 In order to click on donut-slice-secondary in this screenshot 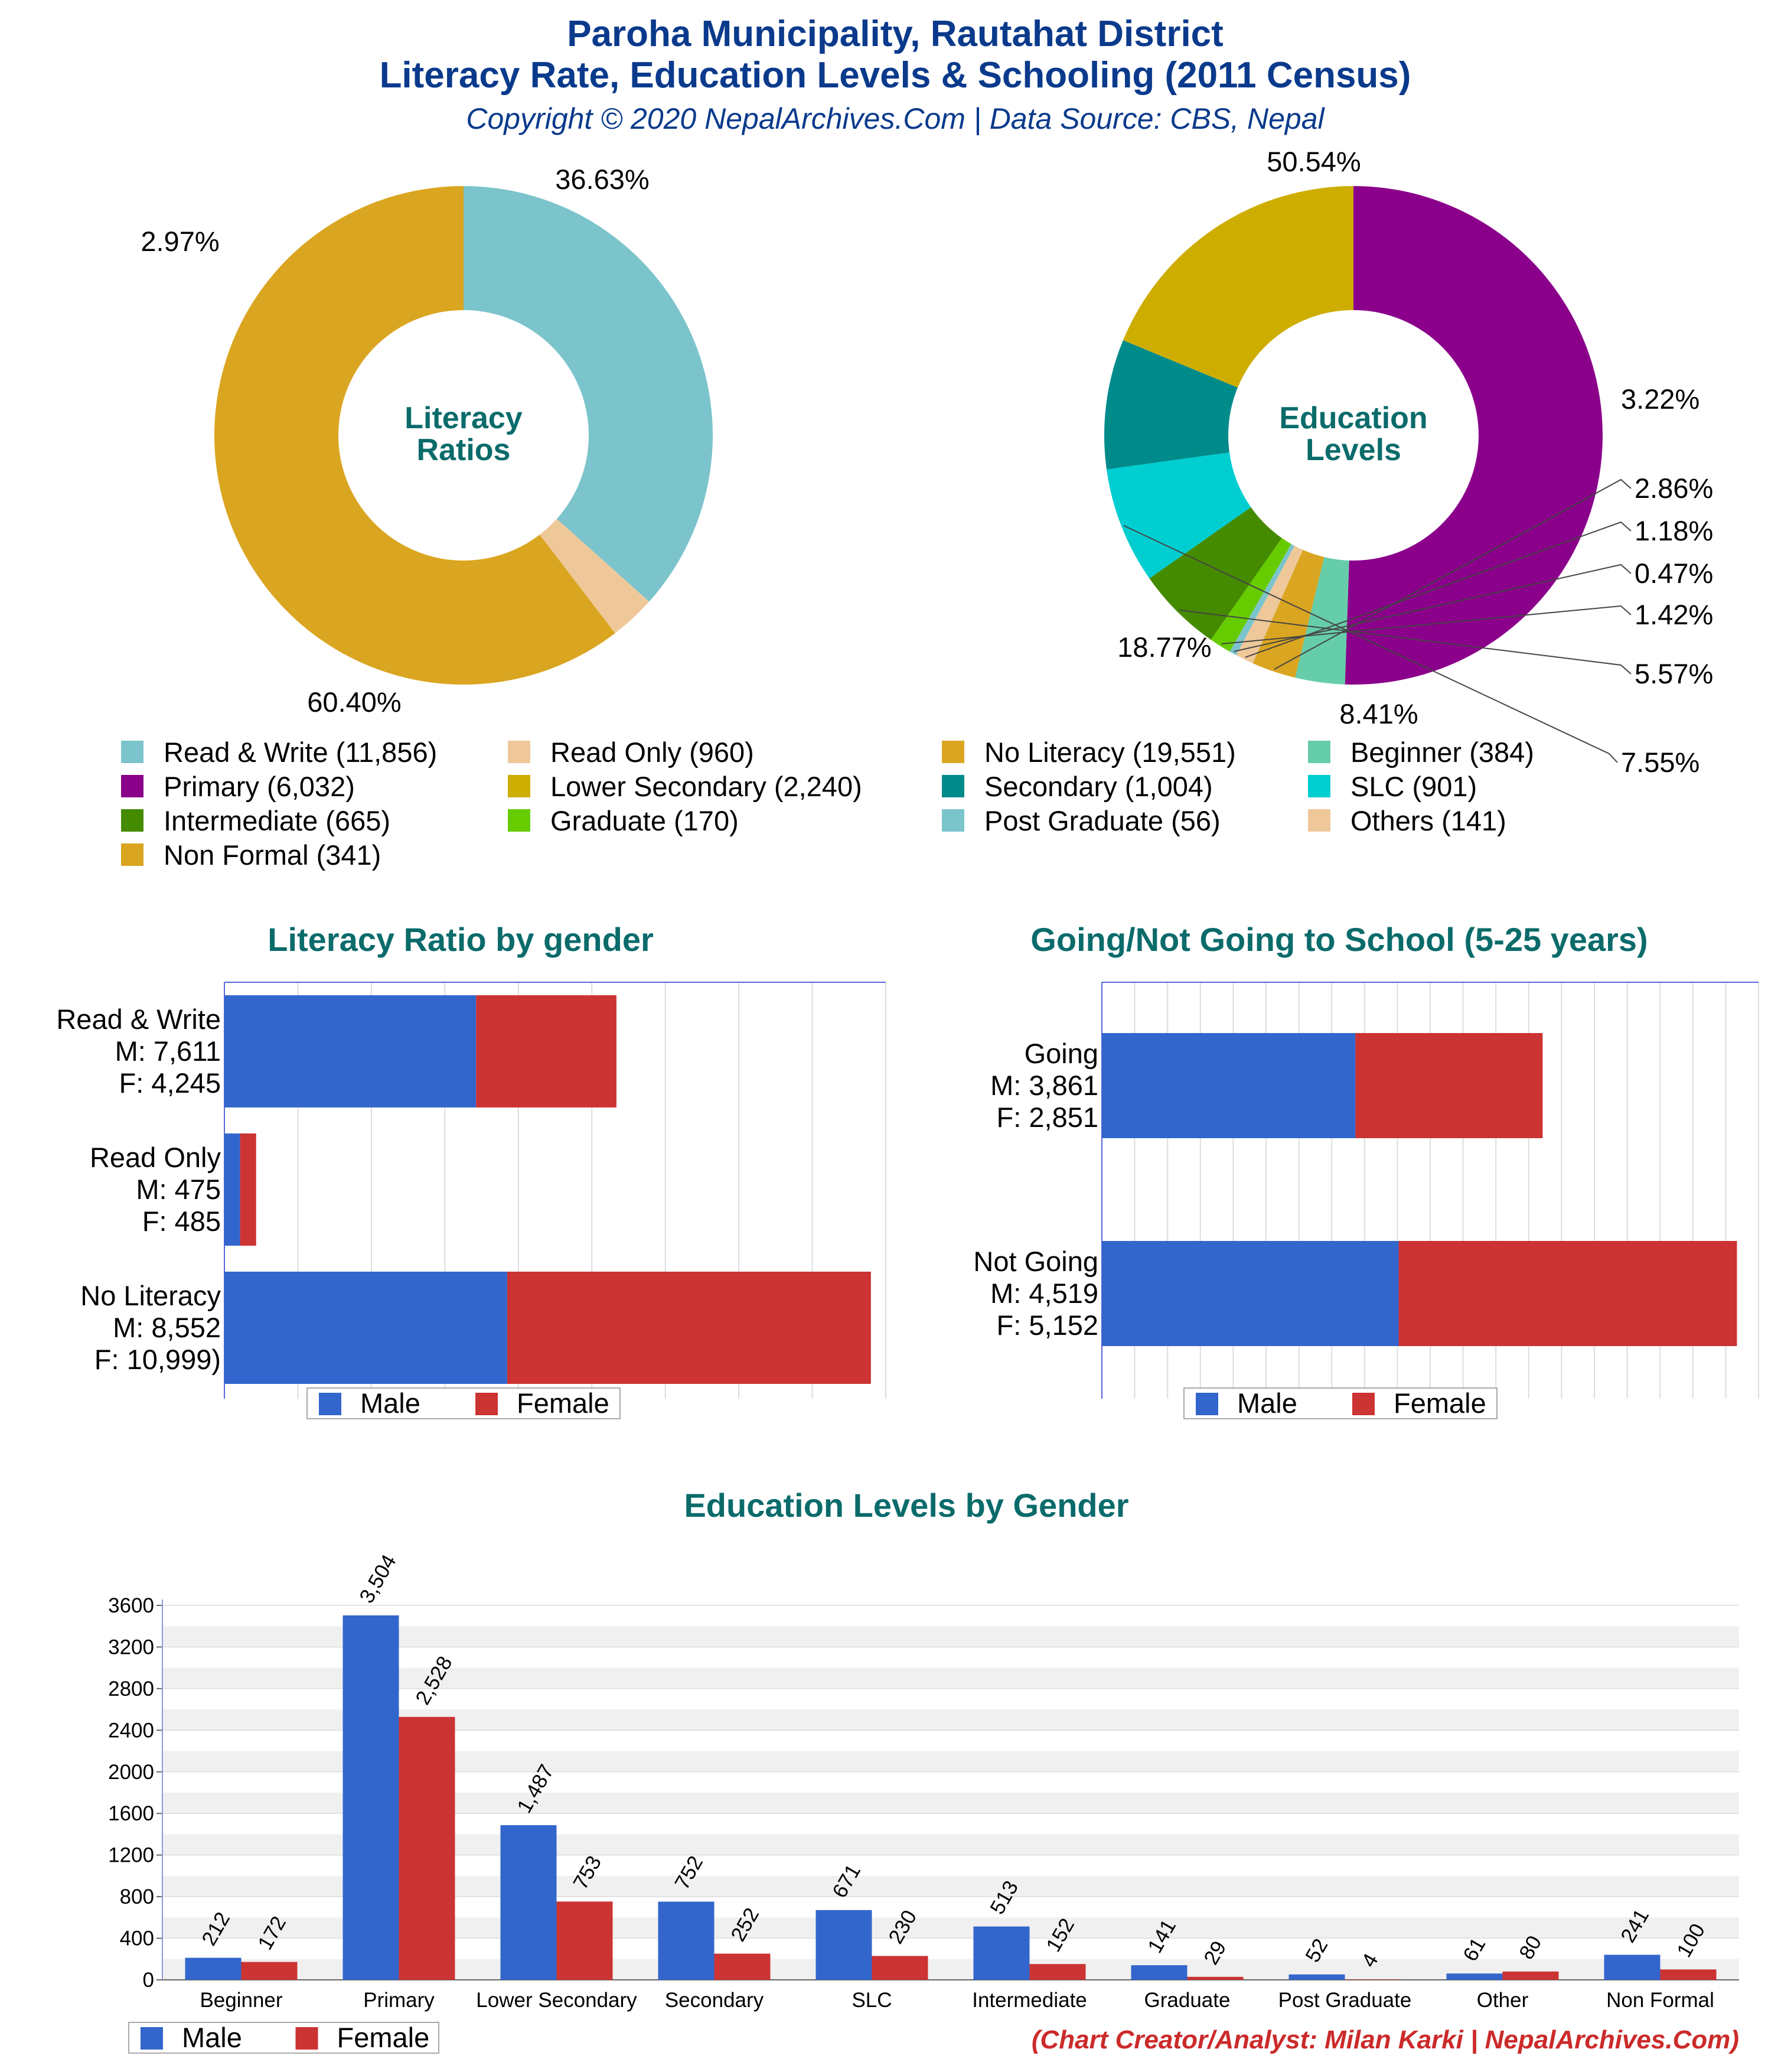, I will do `click(1171, 405)`.